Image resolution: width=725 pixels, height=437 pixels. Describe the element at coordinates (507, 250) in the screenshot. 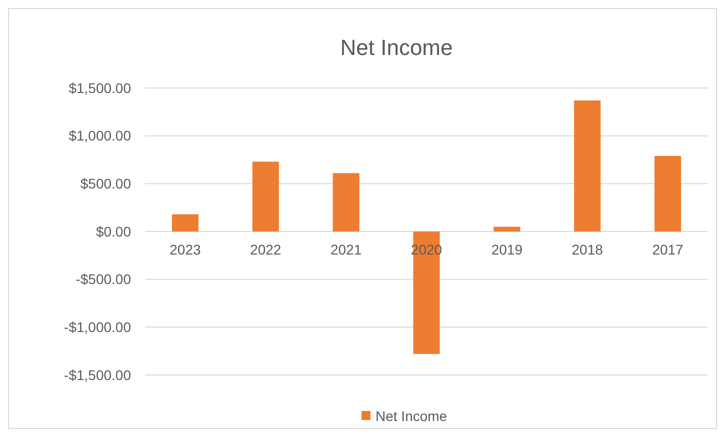

I see `x-tick-label: 2019` at that location.